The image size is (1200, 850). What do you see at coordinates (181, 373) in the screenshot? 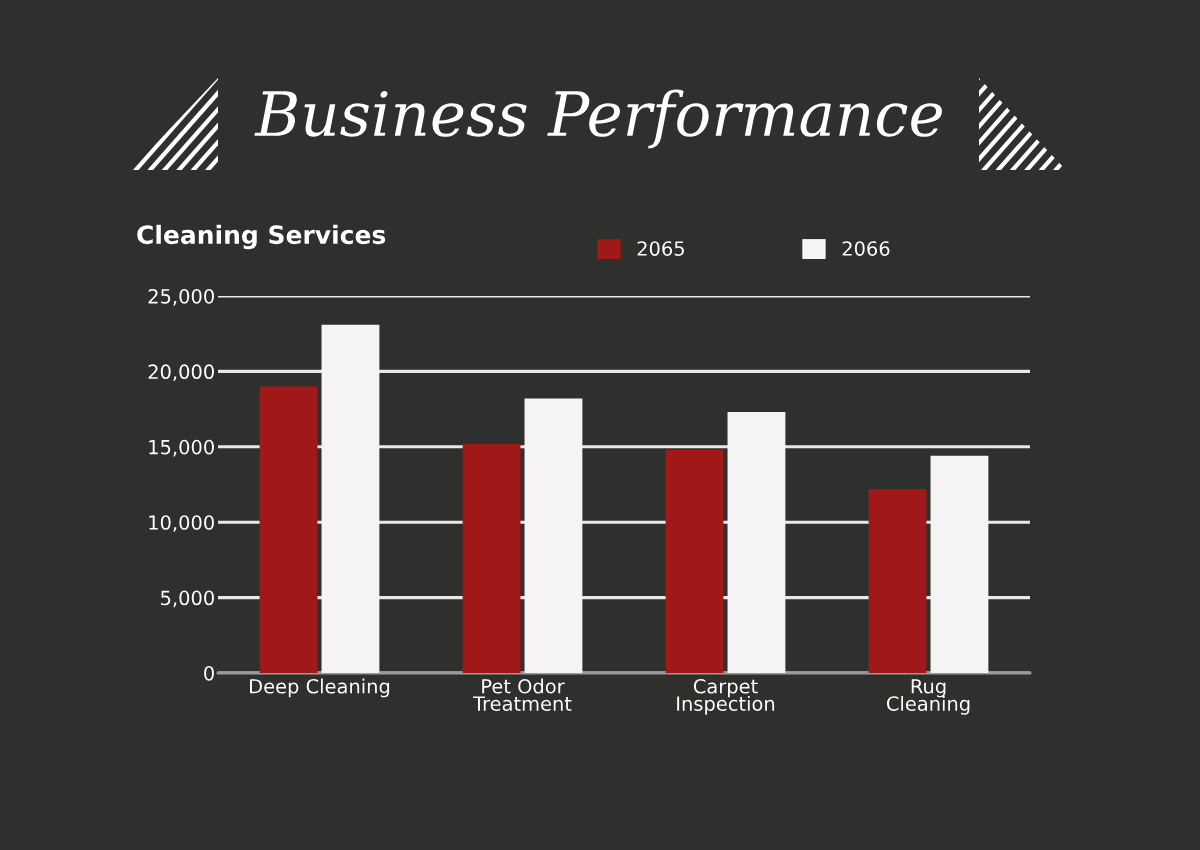
I see `y-tick-label: 20,000` at bounding box center [181, 373].